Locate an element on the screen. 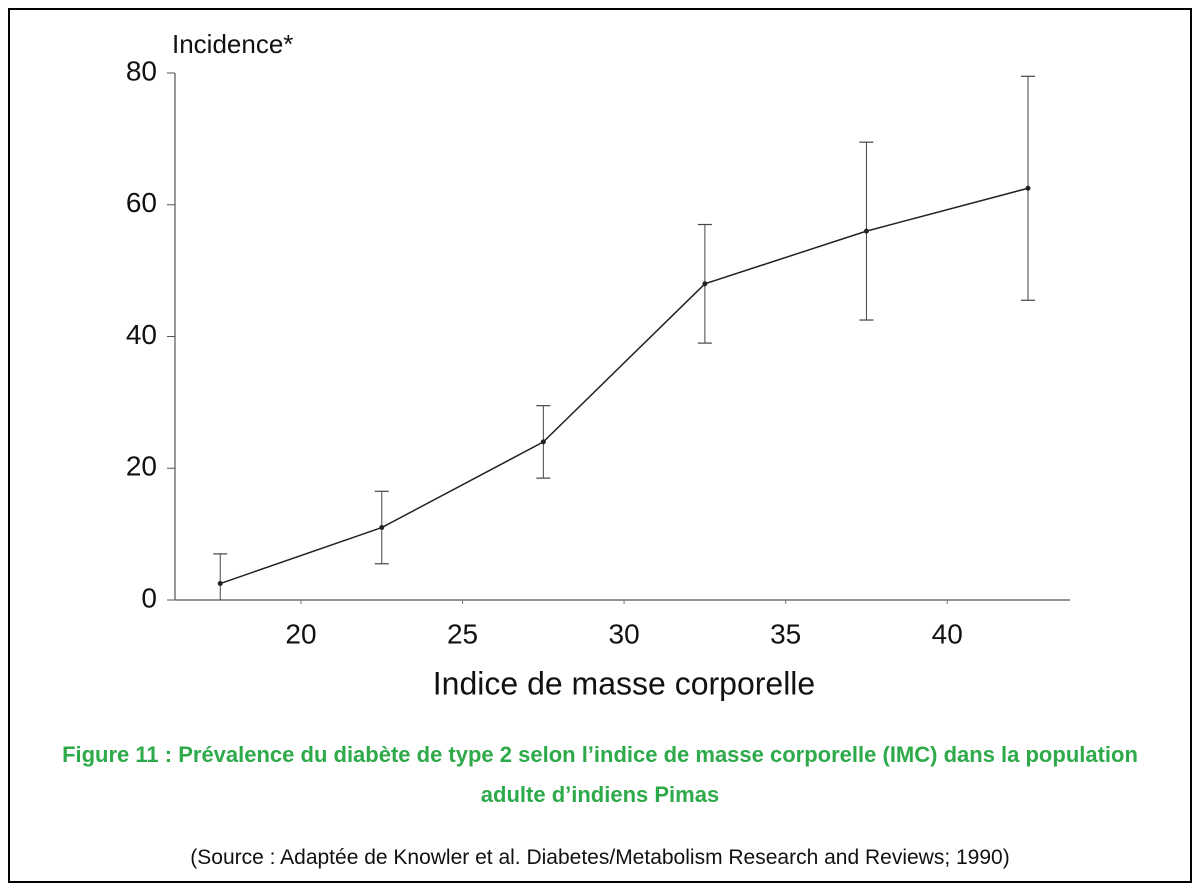 The height and width of the screenshot is (891, 1200). x-tick-label: 20 is located at coordinates (300, 633).